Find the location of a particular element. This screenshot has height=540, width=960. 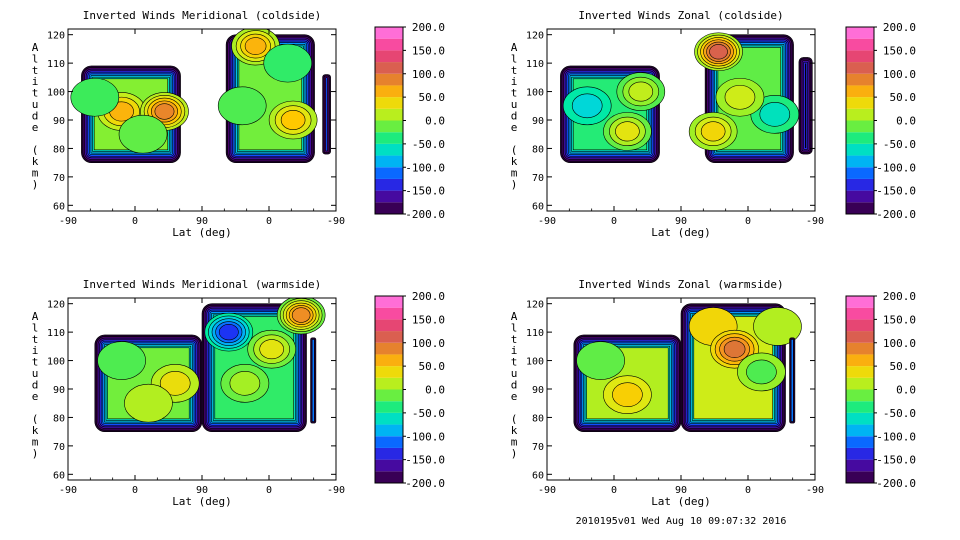

colorbar-tick-label: 0.0 is located at coordinates (435, 390).